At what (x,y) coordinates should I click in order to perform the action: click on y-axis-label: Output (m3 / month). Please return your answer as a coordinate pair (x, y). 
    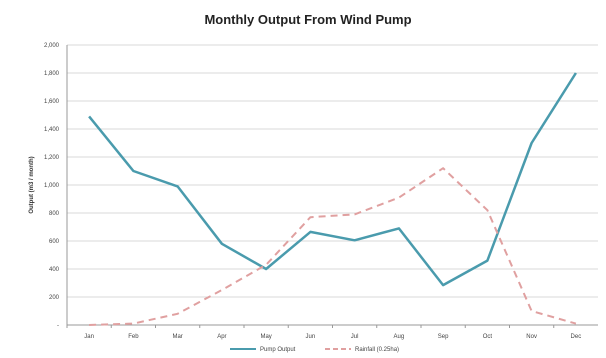
    Looking at the image, I should click on (32, 184).